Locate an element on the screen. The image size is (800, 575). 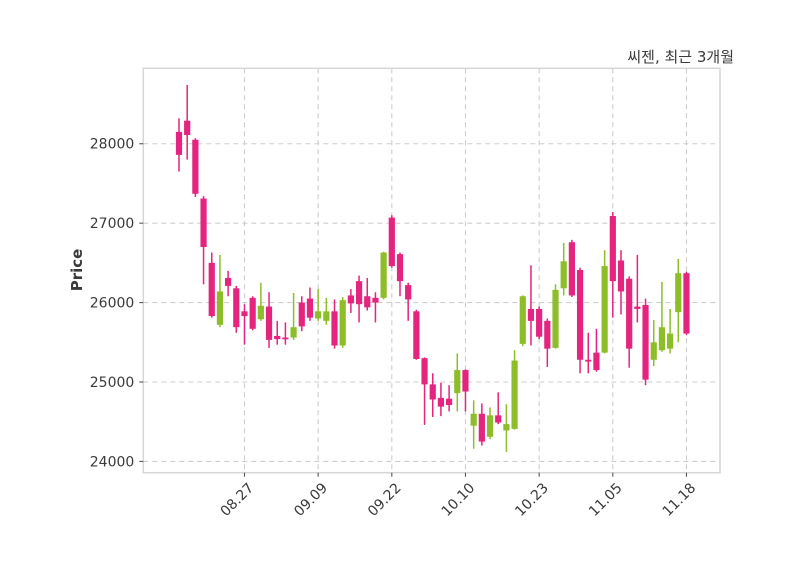
x-tick-label: 09.22 is located at coordinates (385, 500).